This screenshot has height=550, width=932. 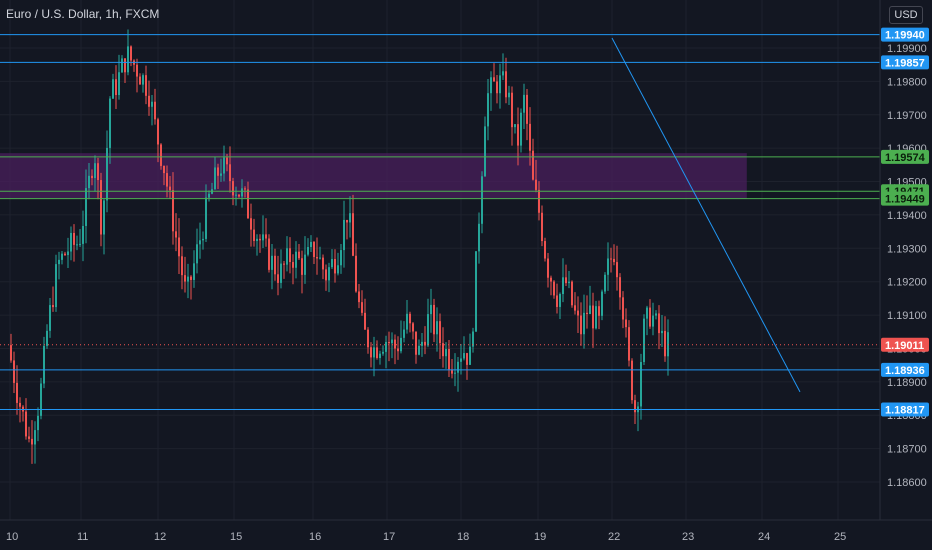 I want to click on price-tick-label: 1.19300, so click(x=907, y=249).